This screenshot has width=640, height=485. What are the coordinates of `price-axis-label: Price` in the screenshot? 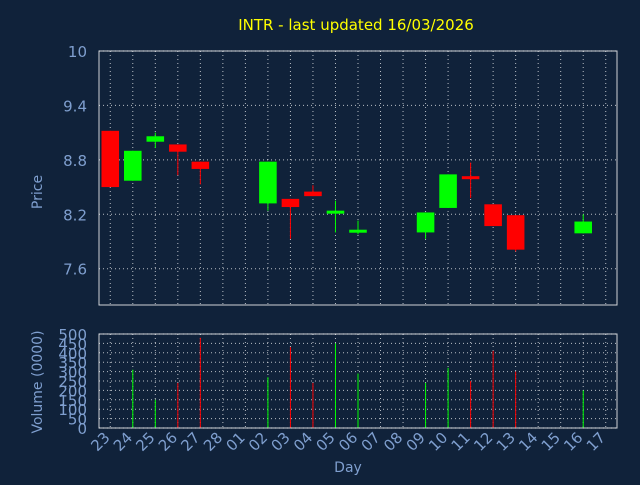 It's located at (38, 192).